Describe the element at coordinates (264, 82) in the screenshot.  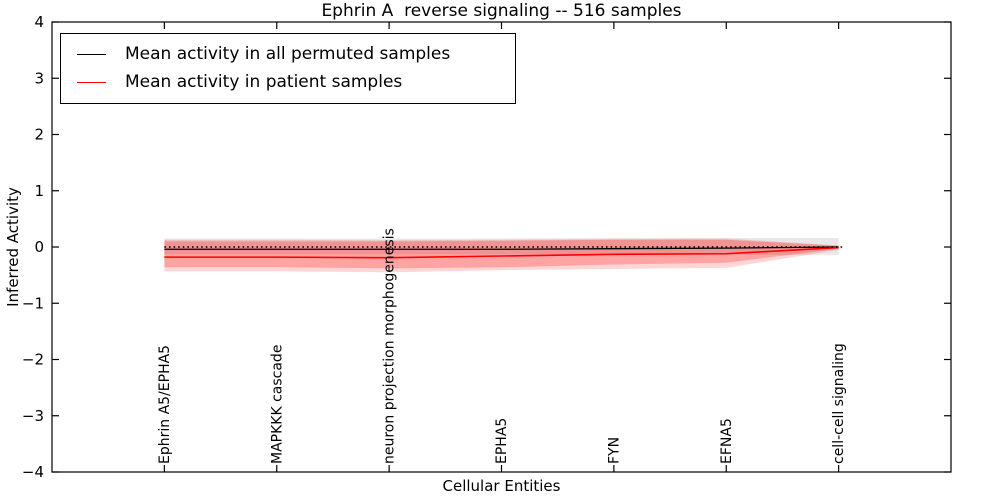
I see `legend-item-label: Mean activity in patient samples` at that location.